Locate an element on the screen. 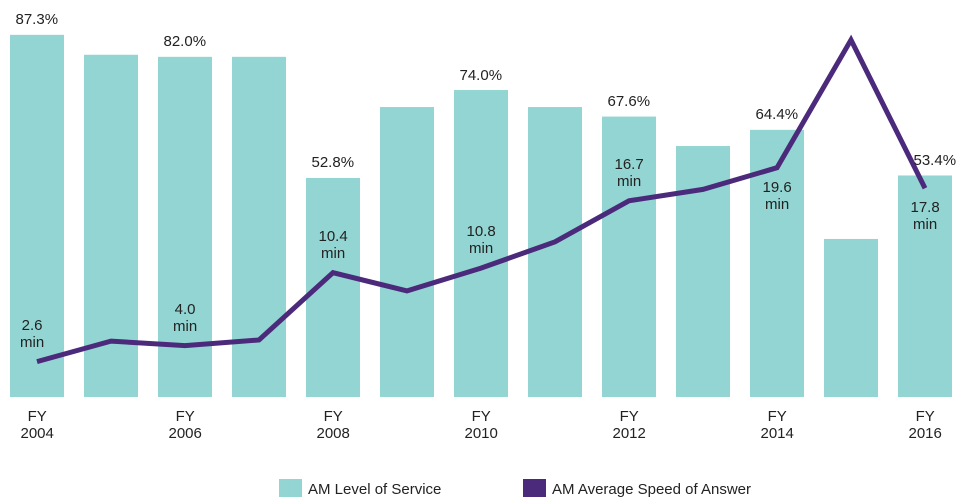 This screenshot has height=497, width=969. line-value-label: 17.8 min is located at coordinates (925, 216).